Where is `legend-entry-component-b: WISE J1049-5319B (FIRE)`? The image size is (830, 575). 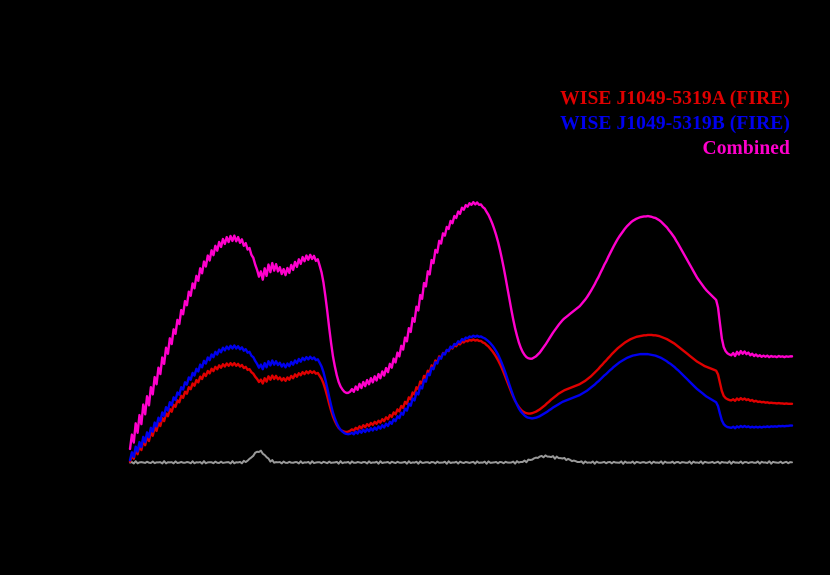
legend-entry-component-b: WISE J1049-5319B (FIRE) is located at coordinates (675, 123).